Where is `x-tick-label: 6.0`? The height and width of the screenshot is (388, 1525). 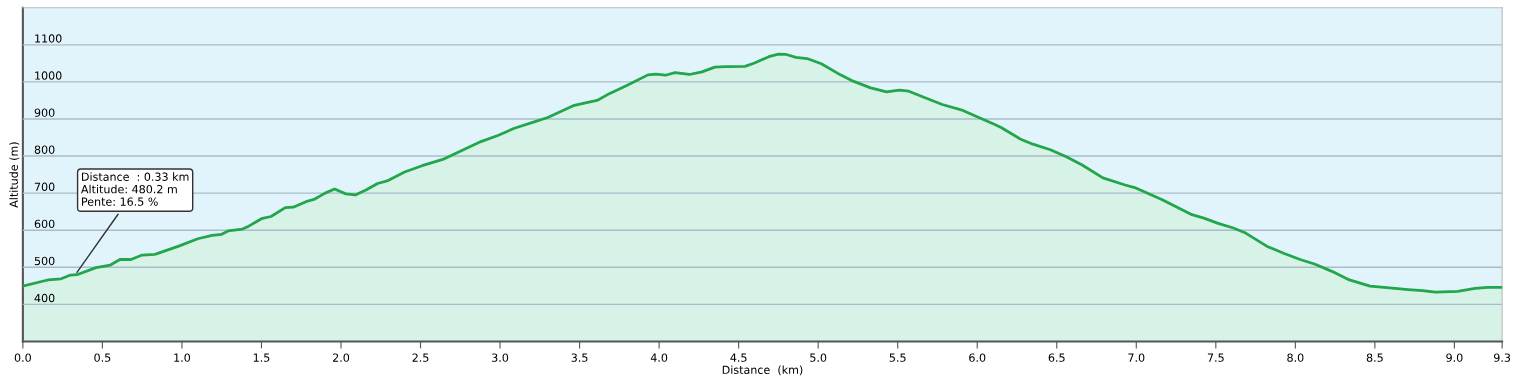
x-tick-label: 6.0 is located at coordinates (977, 357).